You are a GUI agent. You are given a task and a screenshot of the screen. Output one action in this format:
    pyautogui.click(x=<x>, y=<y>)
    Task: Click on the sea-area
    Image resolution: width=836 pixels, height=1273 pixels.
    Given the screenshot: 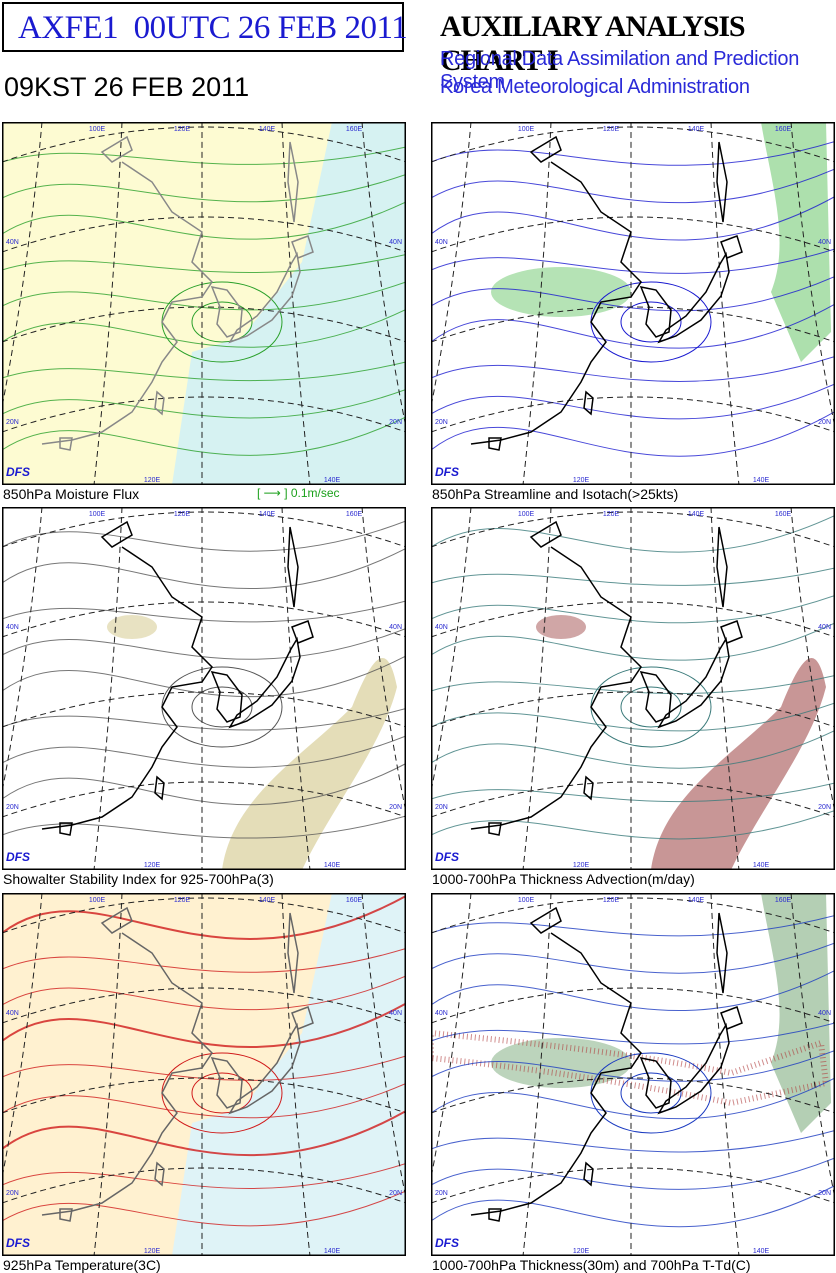 What is the action you would take?
    pyautogui.click(x=289, y=303)
    